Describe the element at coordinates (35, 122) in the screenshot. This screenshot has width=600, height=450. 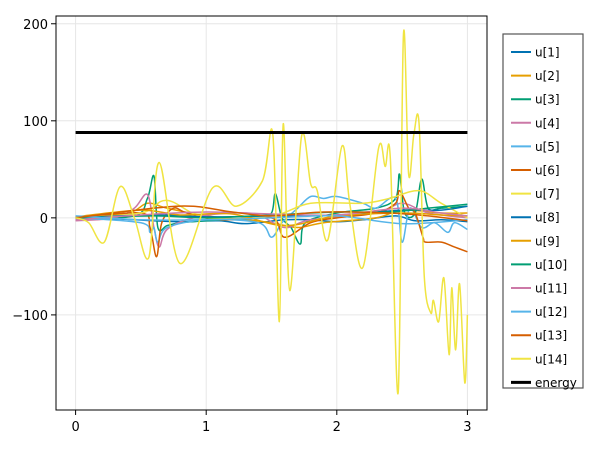
I see `y-tick-label: 100` at that location.